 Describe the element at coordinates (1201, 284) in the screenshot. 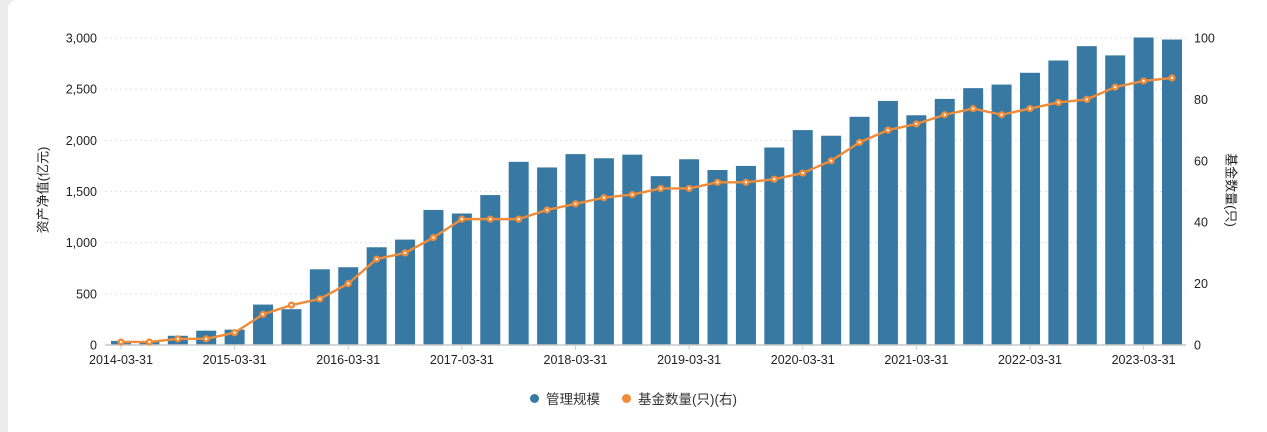

I see `svg-text: 20` at that location.